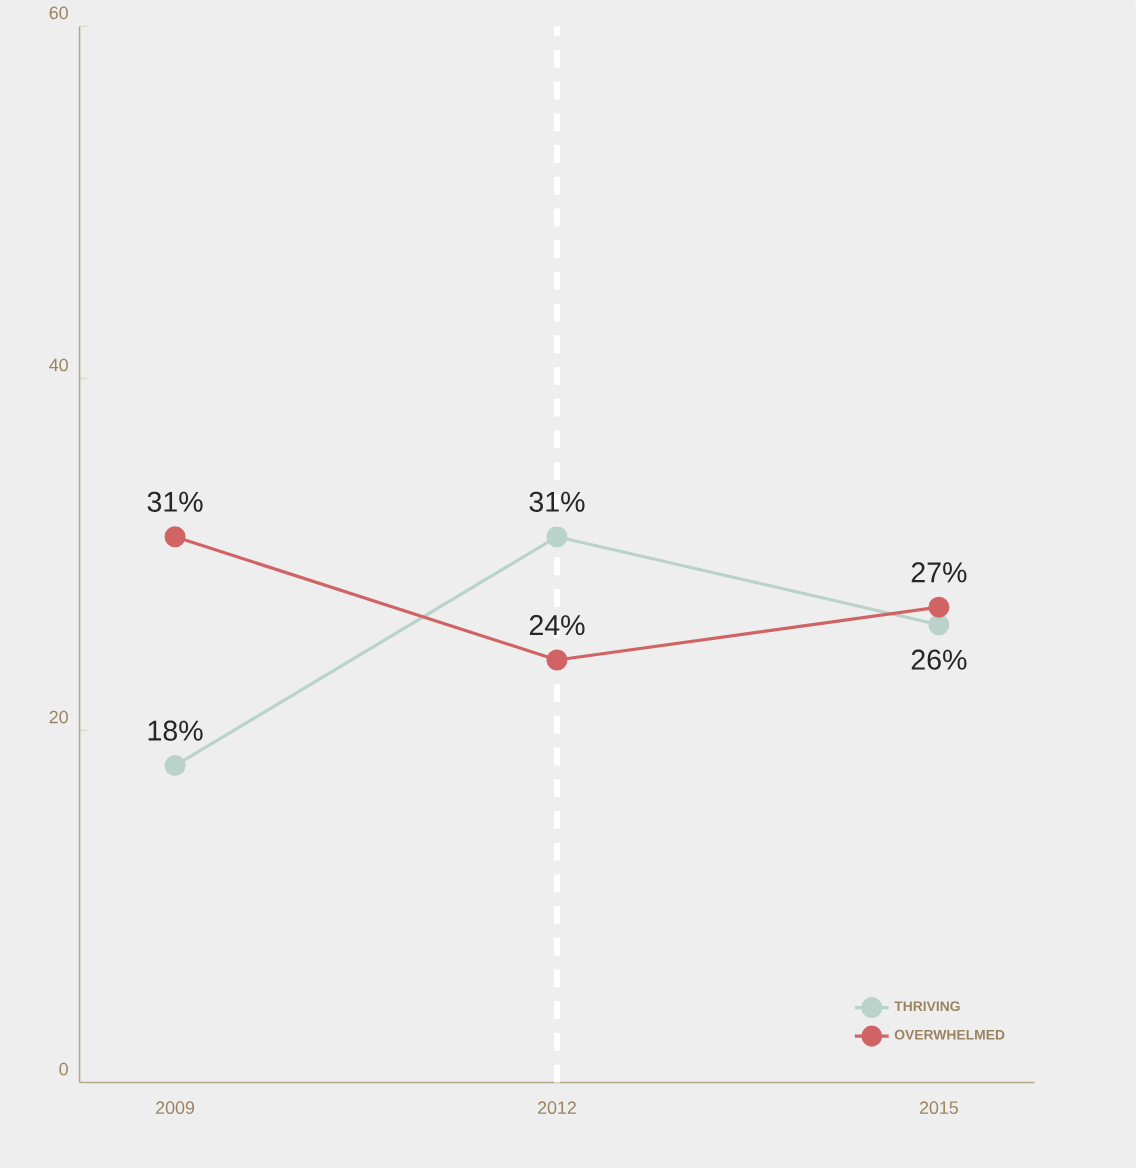 Image resolution: width=1136 pixels, height=1168 pixels. I want to click on data-label: 24%, so click(557, 625).